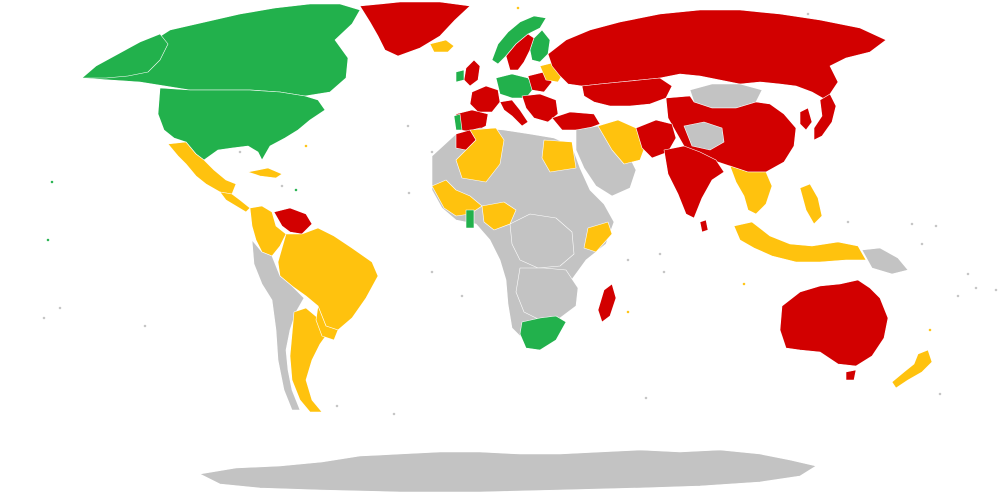 The height and width of the screenshot is (498, 1000). I want to click on canada-region, so click(221, 50).